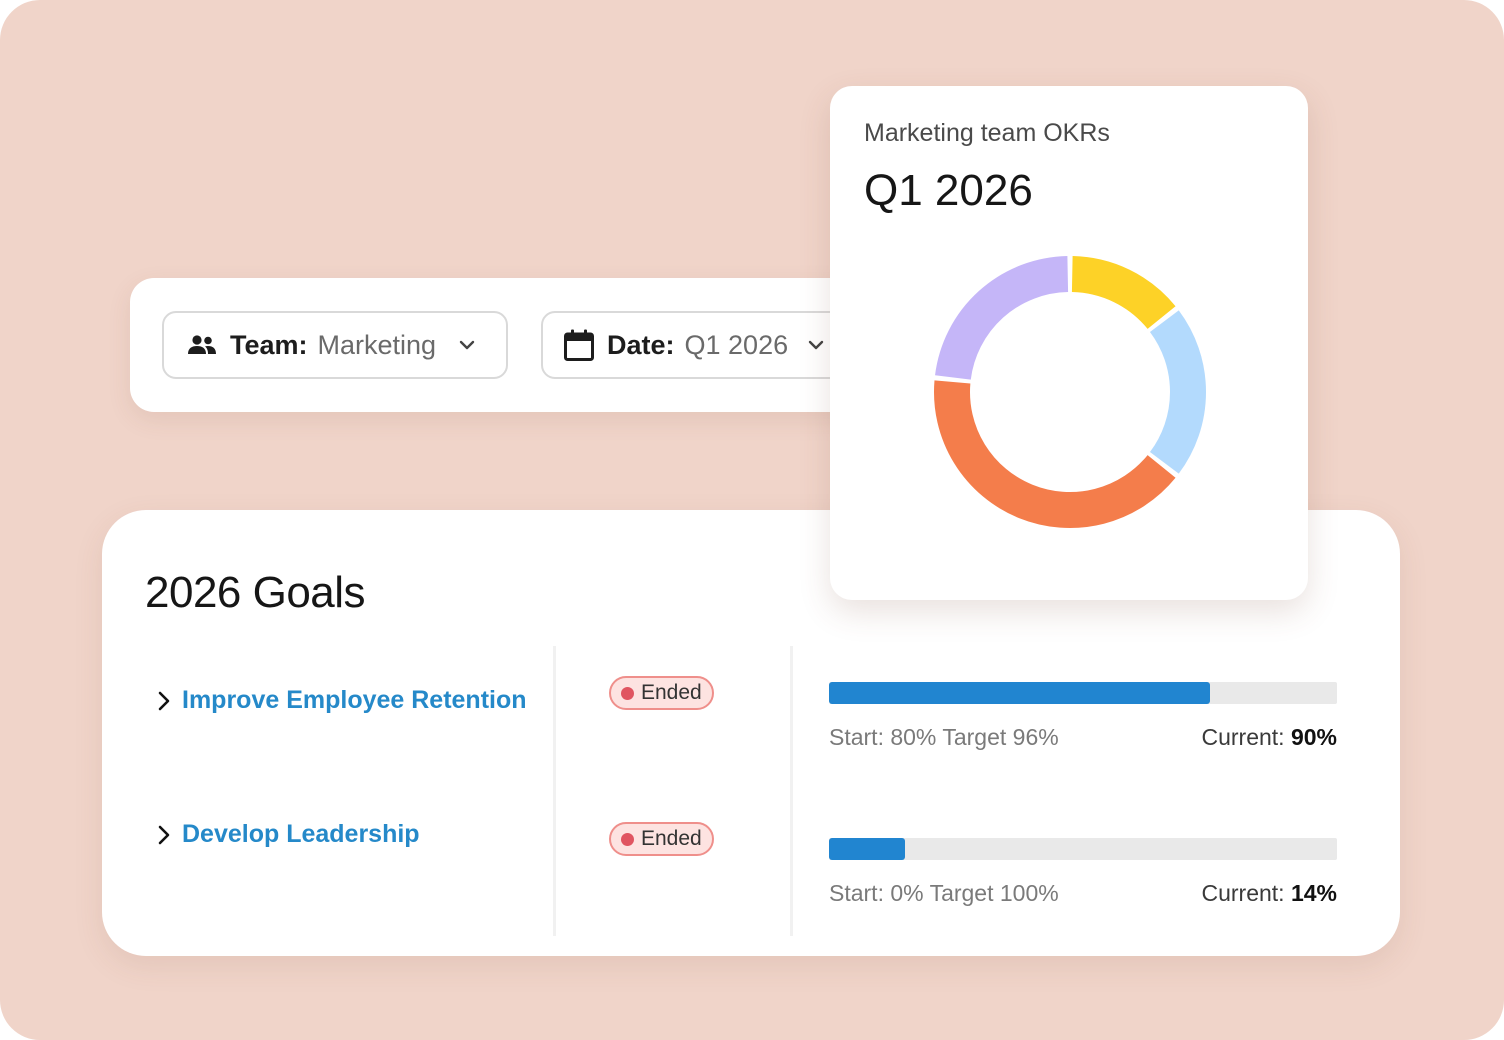 This screenshot has height=1040, width=1504. I want to click on goal-toggle: Develop Leadership, so click(288, 834).